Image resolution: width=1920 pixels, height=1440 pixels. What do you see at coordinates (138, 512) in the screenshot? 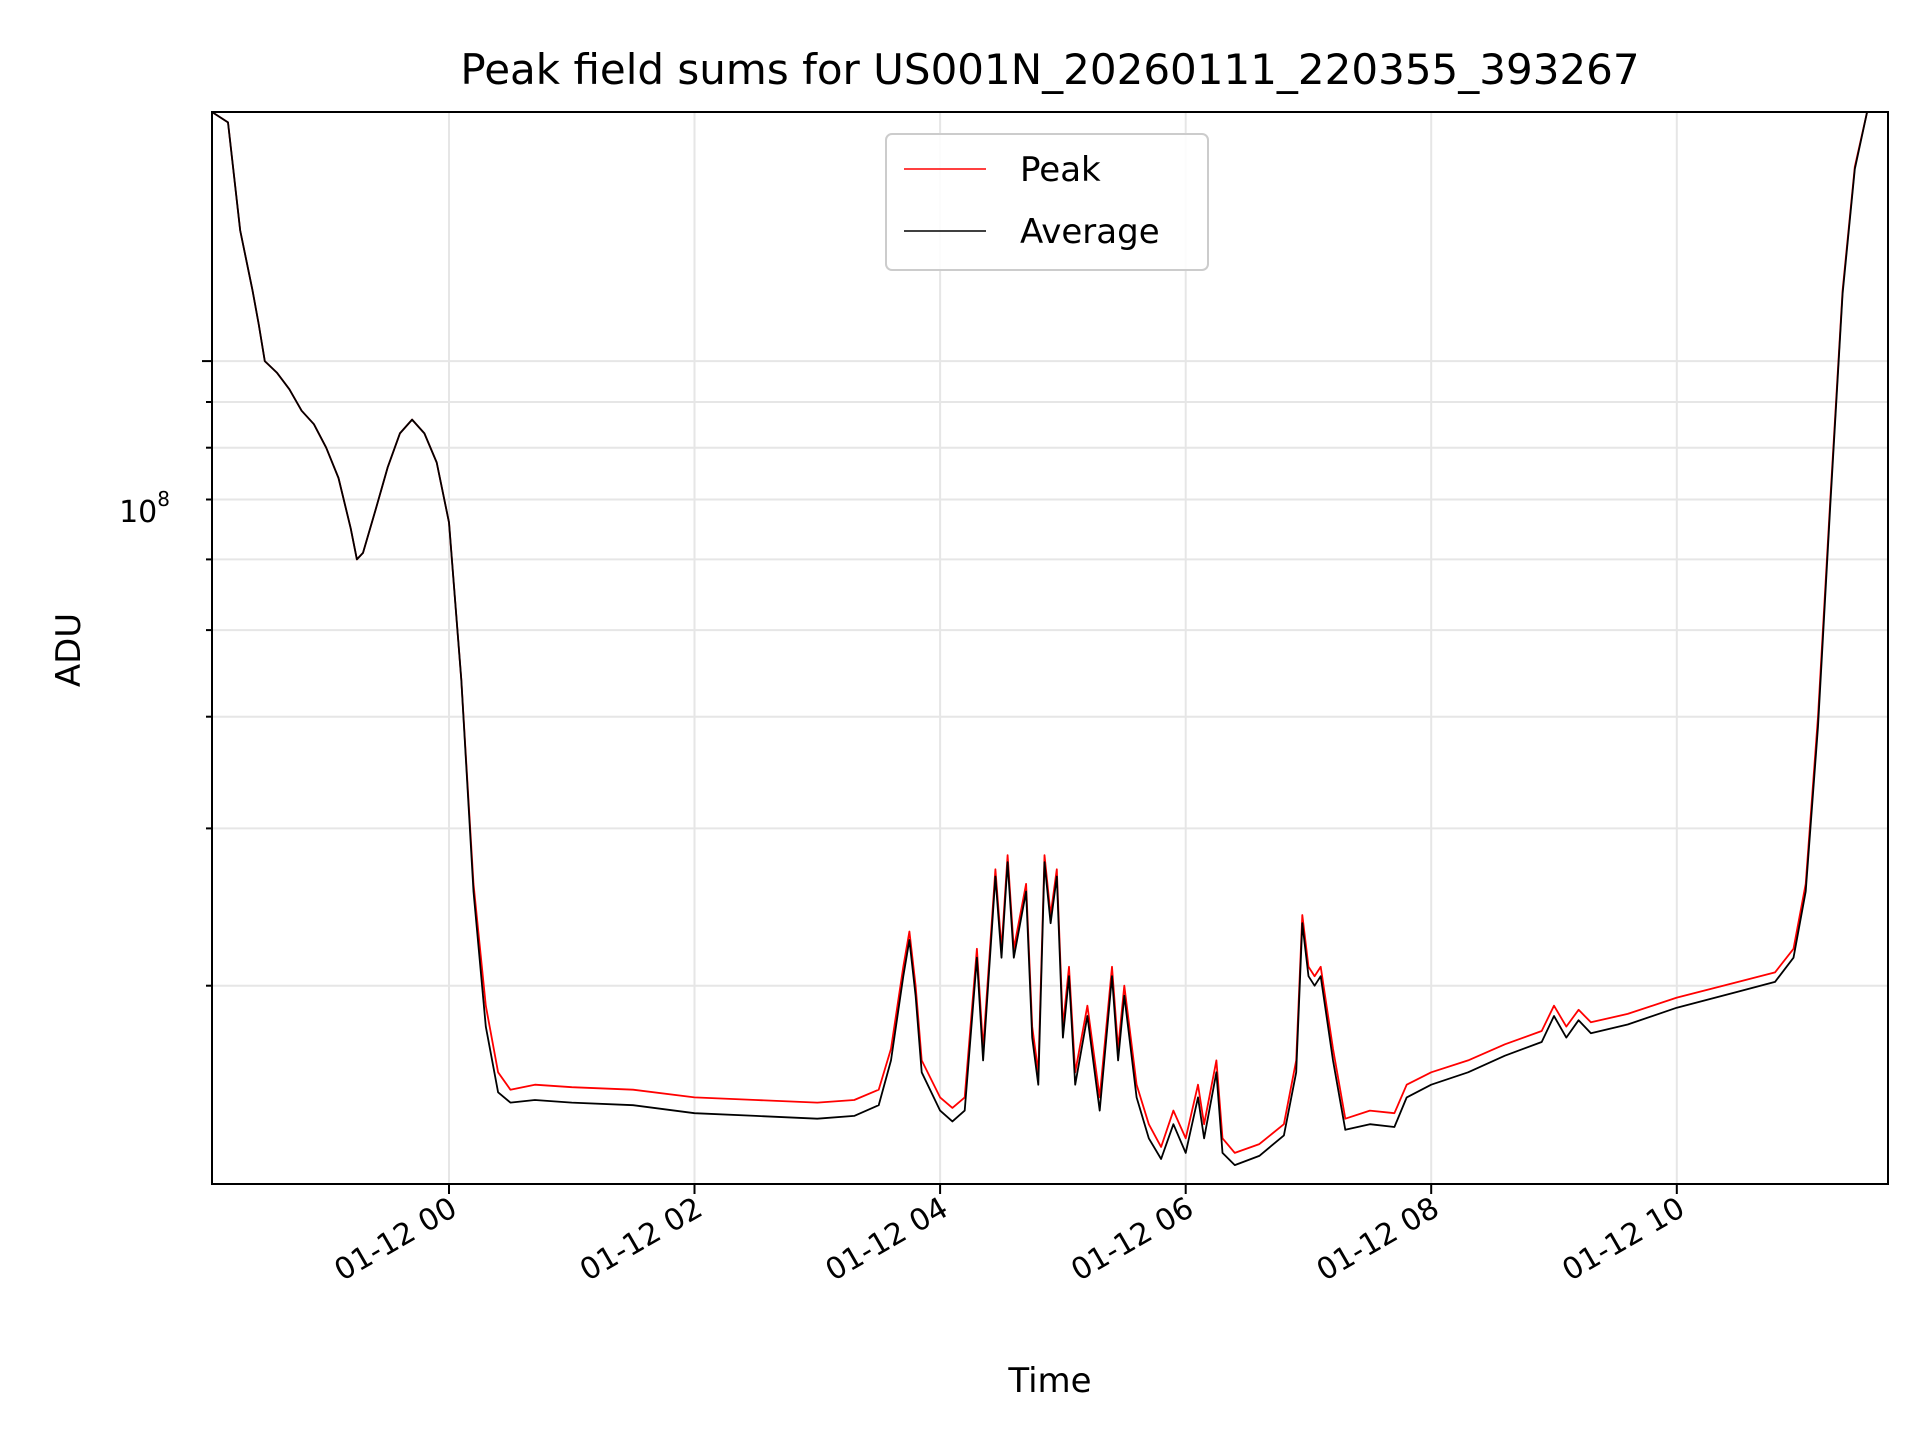
I see `y-major-base: 10` at bounding box center [138, 512].